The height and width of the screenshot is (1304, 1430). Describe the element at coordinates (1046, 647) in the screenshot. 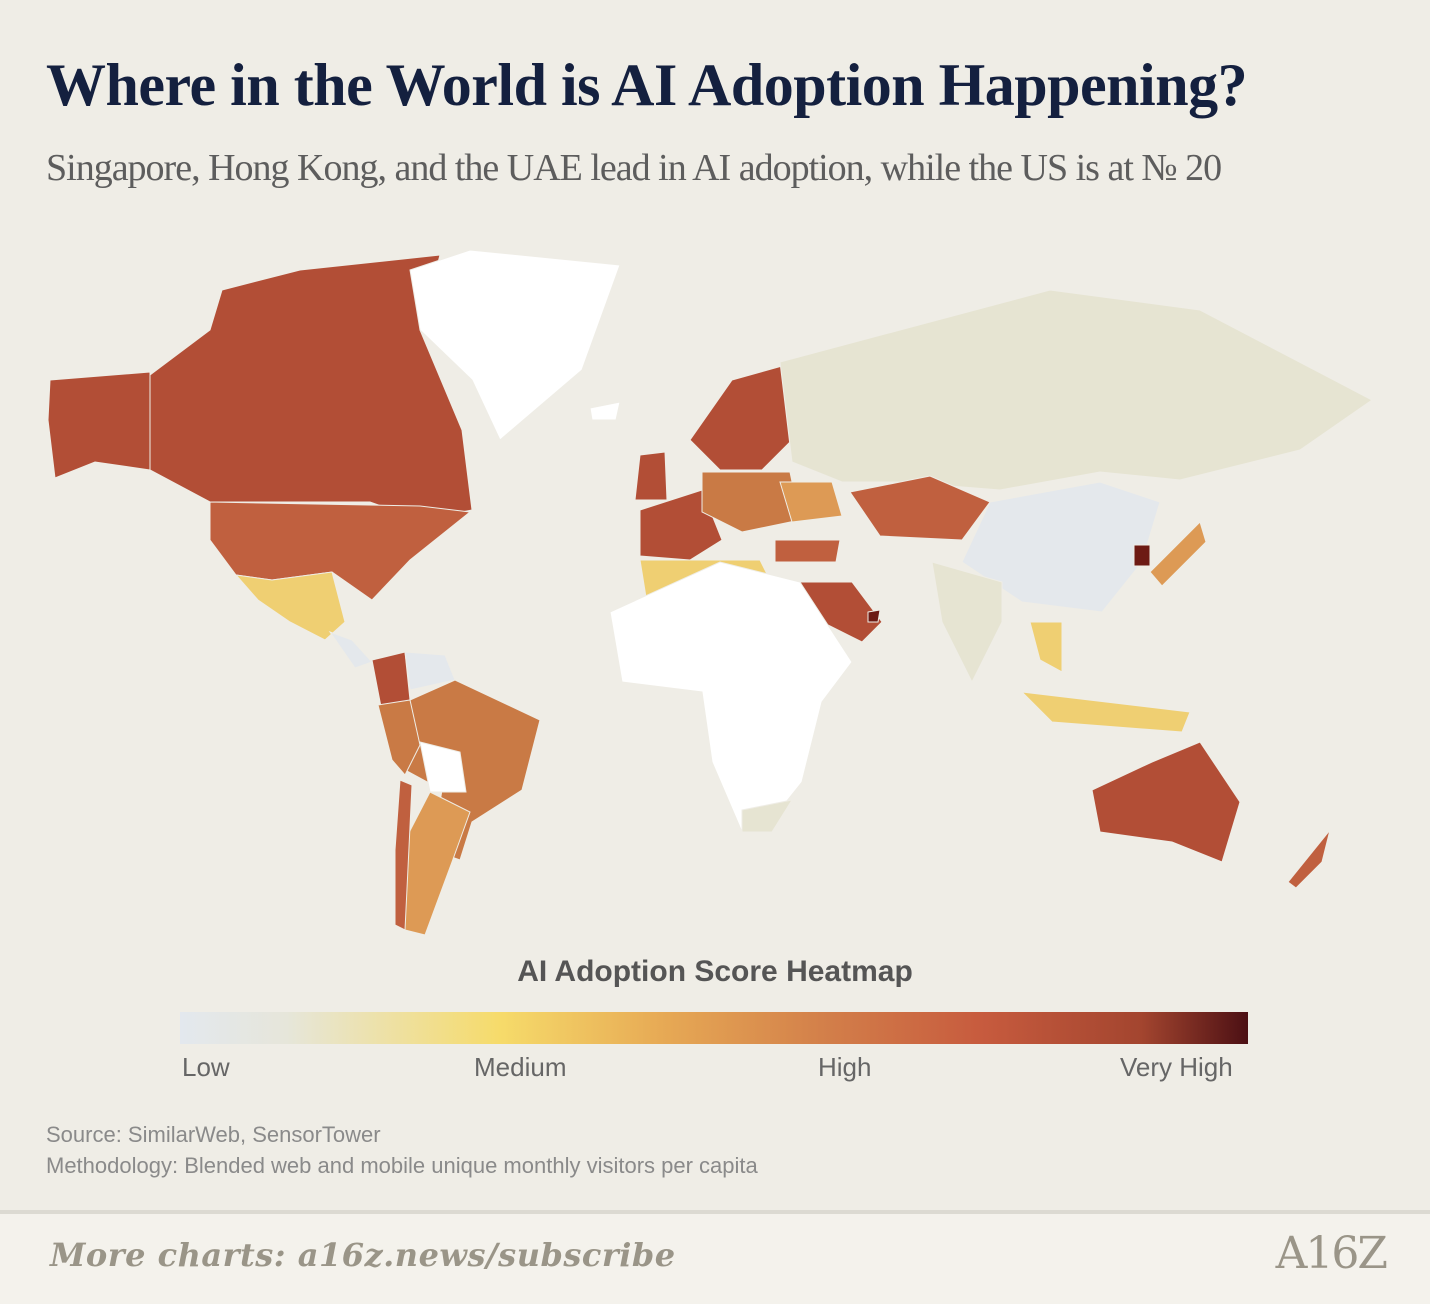

I see `country-thailand` at that location.